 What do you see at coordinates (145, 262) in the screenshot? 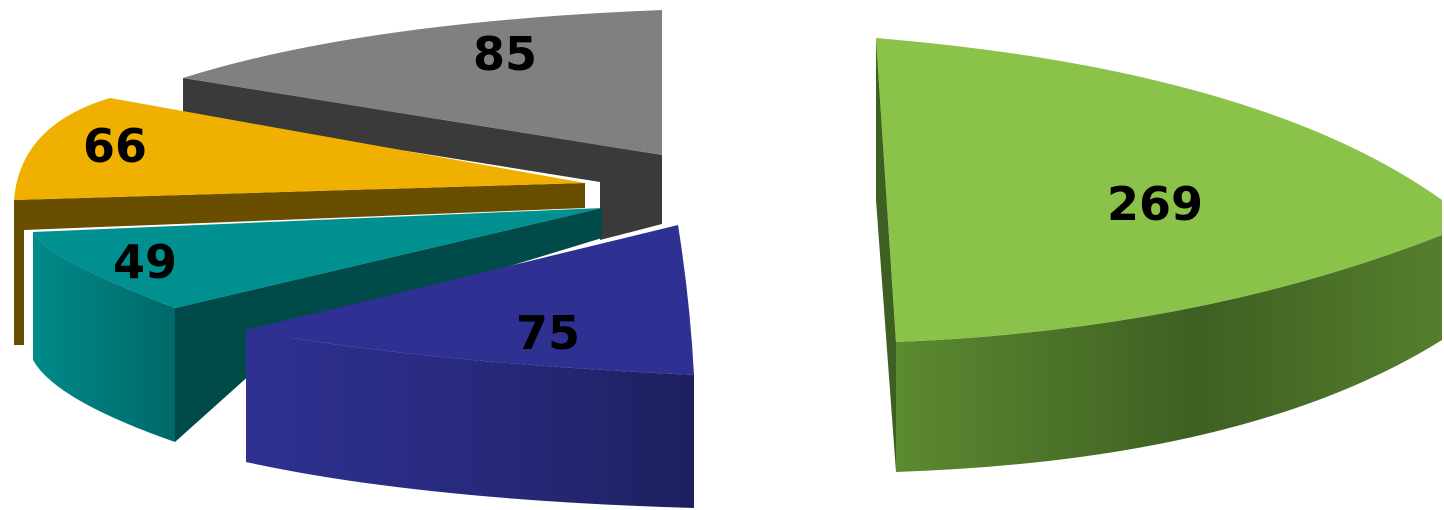
I see `data-label-49: 49` at bounding box center [145, 262].